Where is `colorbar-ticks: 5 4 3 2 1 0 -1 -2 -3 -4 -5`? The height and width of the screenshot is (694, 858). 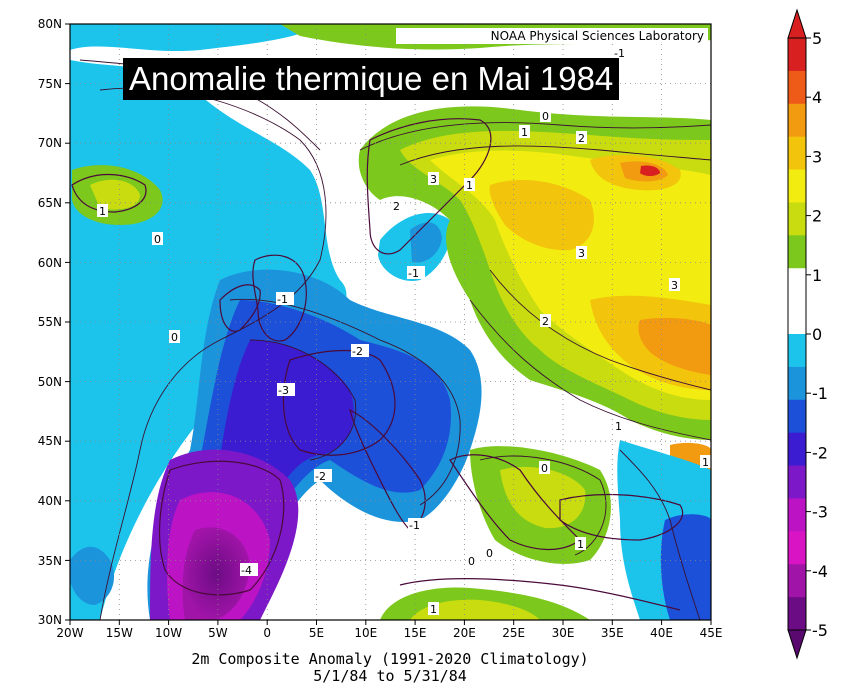
colorbar-ticks: 5 4 3 2 1 0 -1 -2 -3 -4 -5 is located at coordinates (817, 334).